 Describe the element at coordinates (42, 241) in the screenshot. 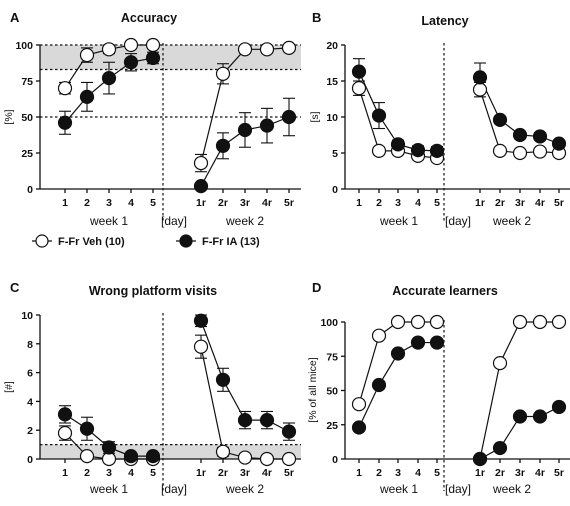

I see `legend-veh-marker` at that location.